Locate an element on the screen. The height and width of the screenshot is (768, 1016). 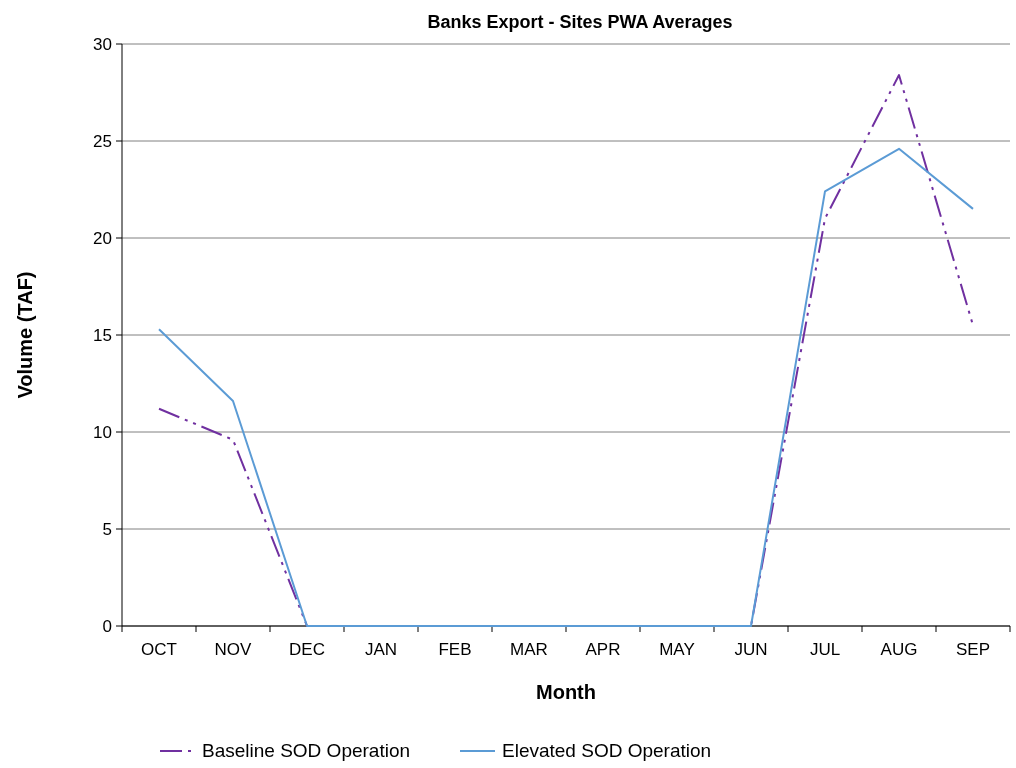
y-tick-label: 5 is located at coordinates (107, 529).